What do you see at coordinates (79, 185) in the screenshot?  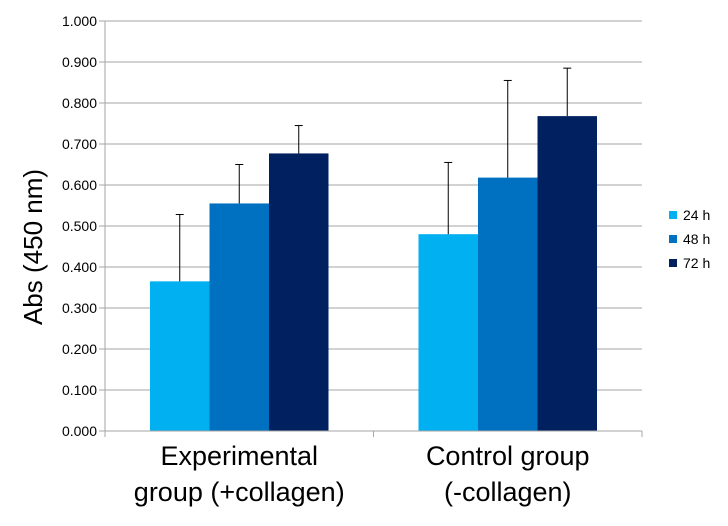 I see `y-tick-label: 0.600` at bounding box center [79, 185].